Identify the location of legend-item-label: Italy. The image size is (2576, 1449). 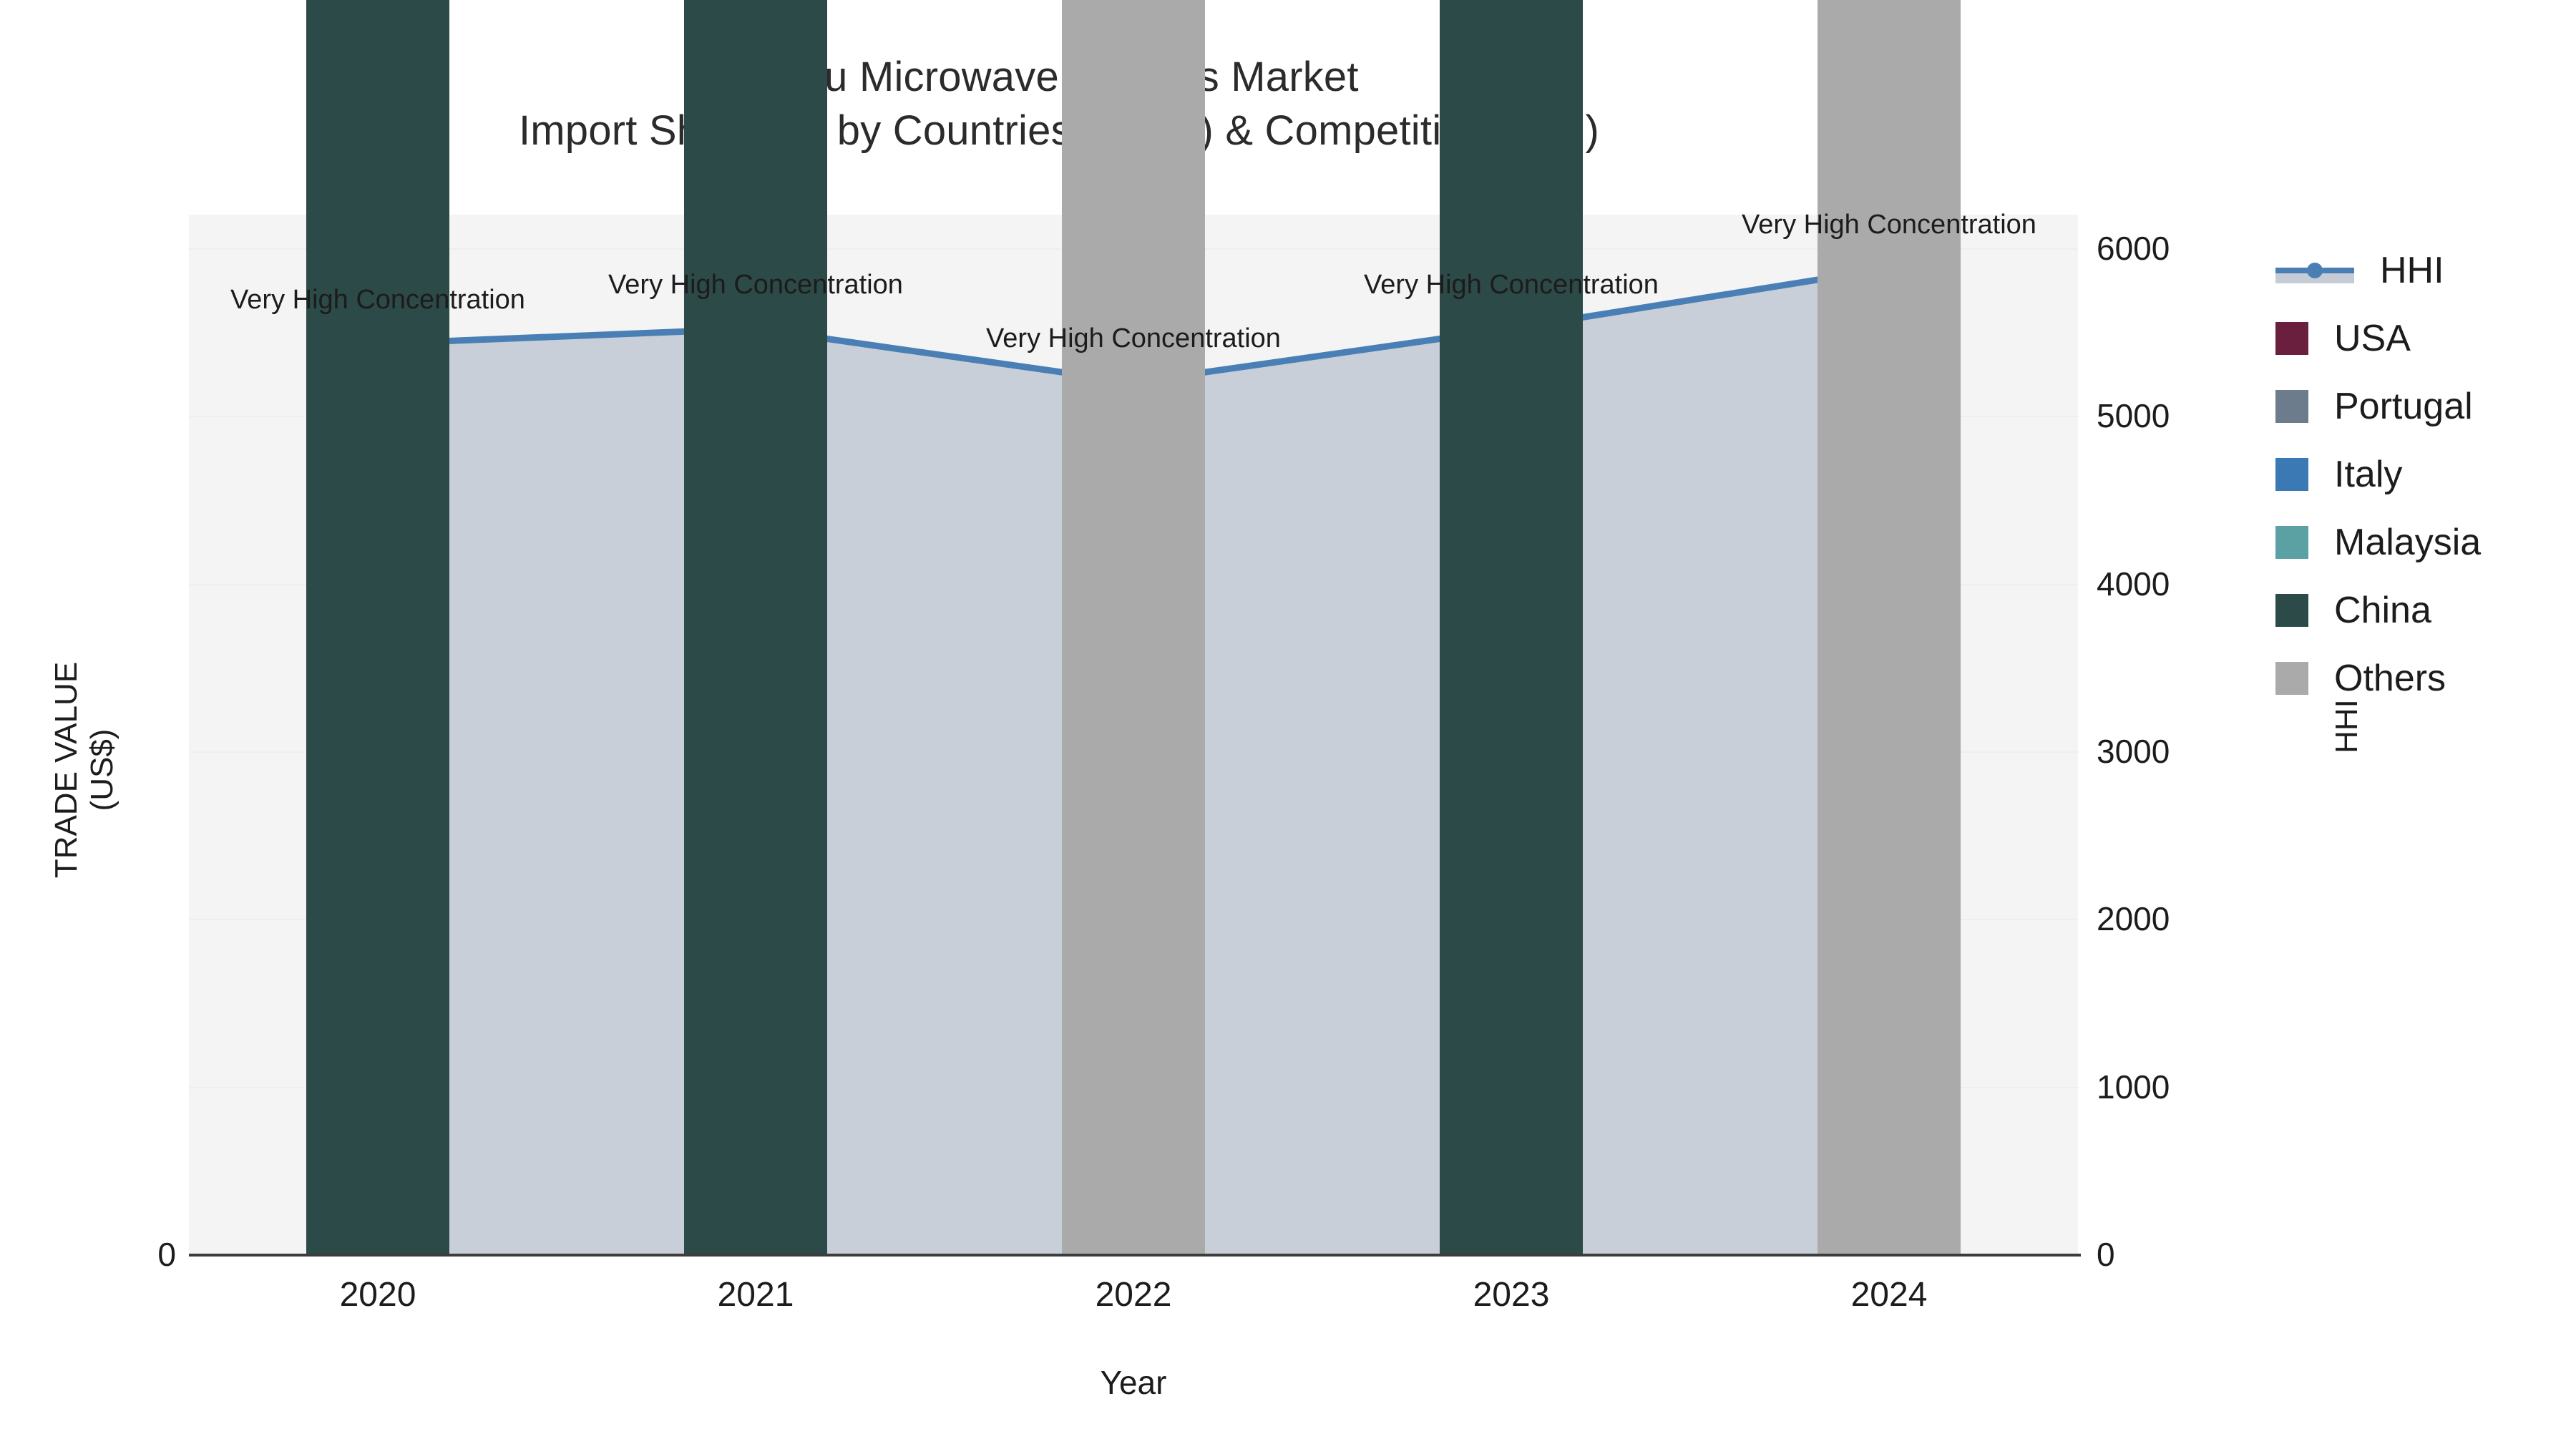
(2368, 474).